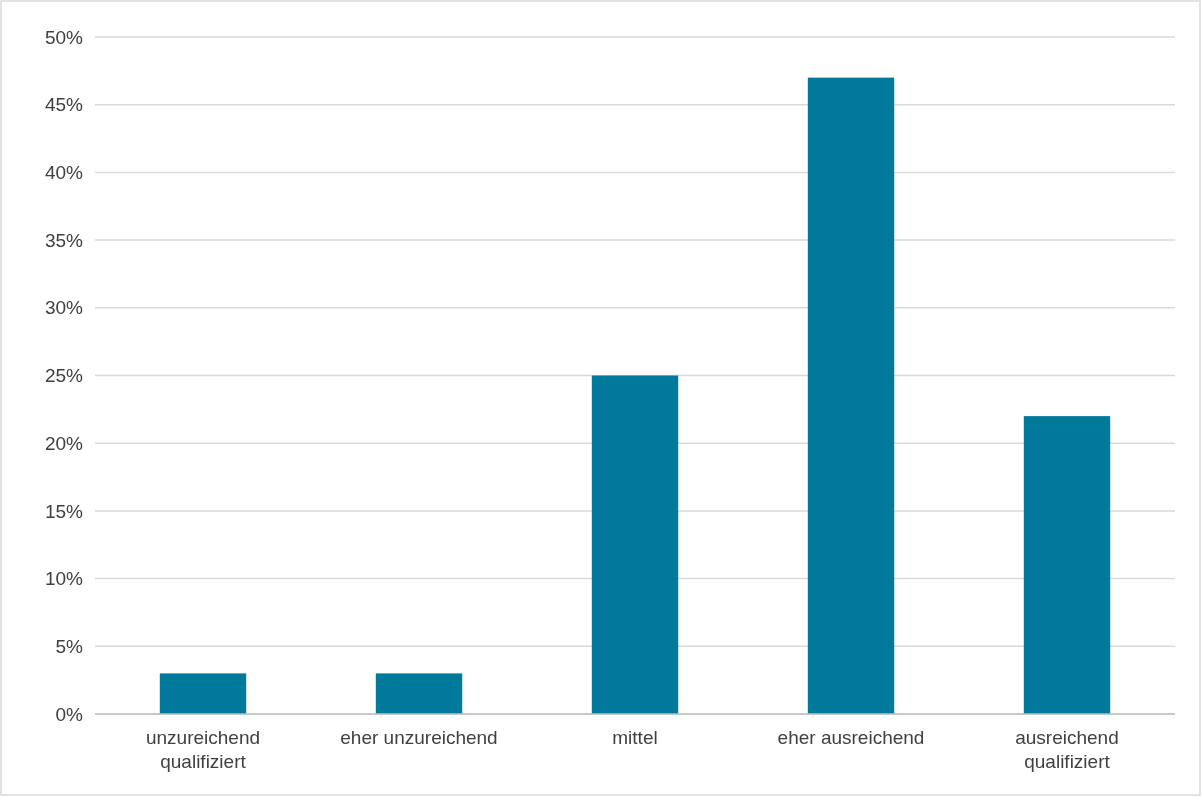 Image resolution: width=1201 pixels, height=796 pixels. I want to click on x-tick-label: eher unzureichend, so click(419, 737).